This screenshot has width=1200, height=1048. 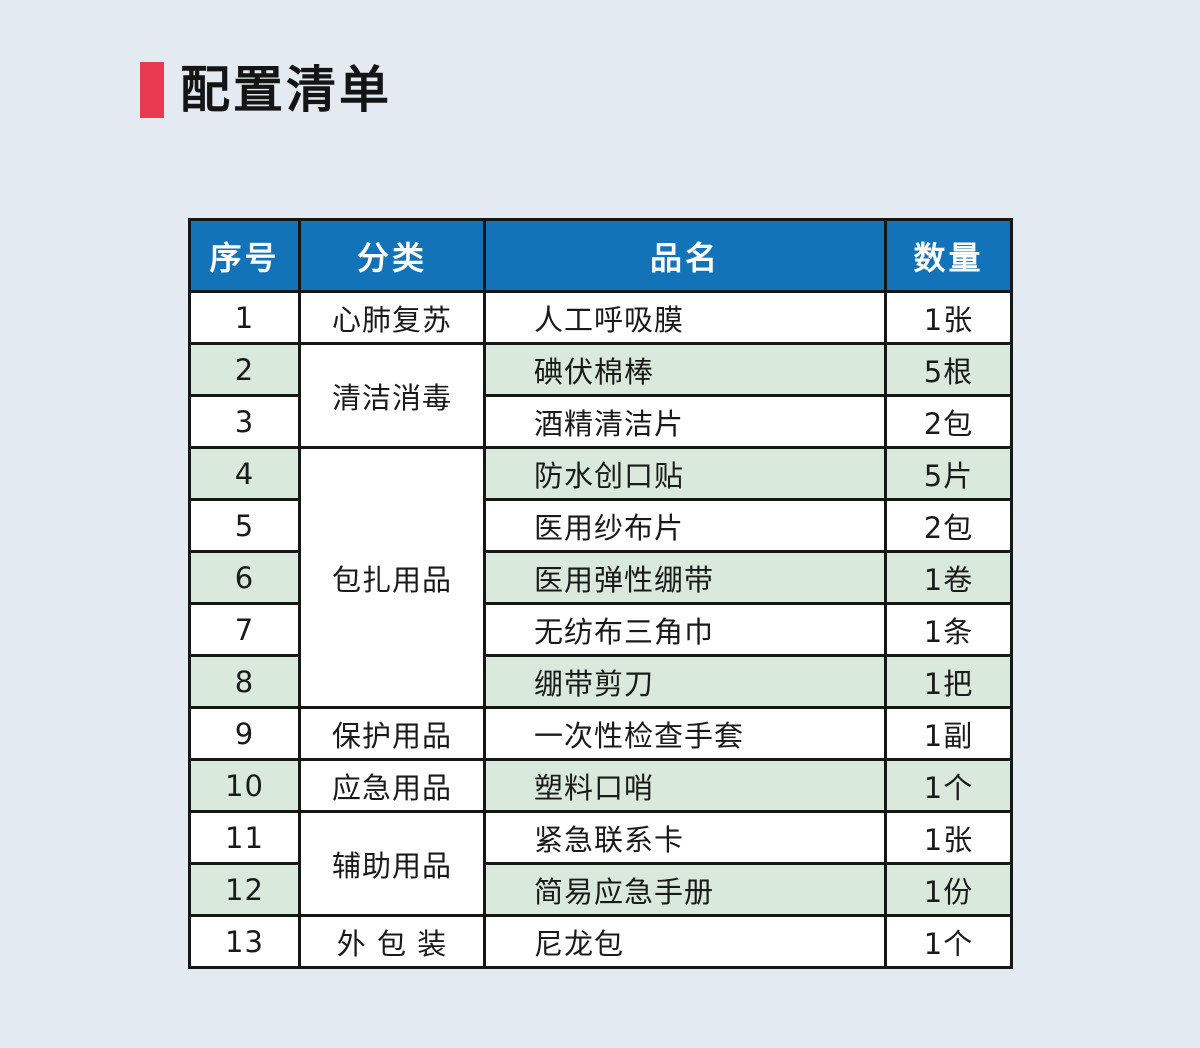 I want to click on name-cell: 酒精清洁片, so click(x=685, y=421).